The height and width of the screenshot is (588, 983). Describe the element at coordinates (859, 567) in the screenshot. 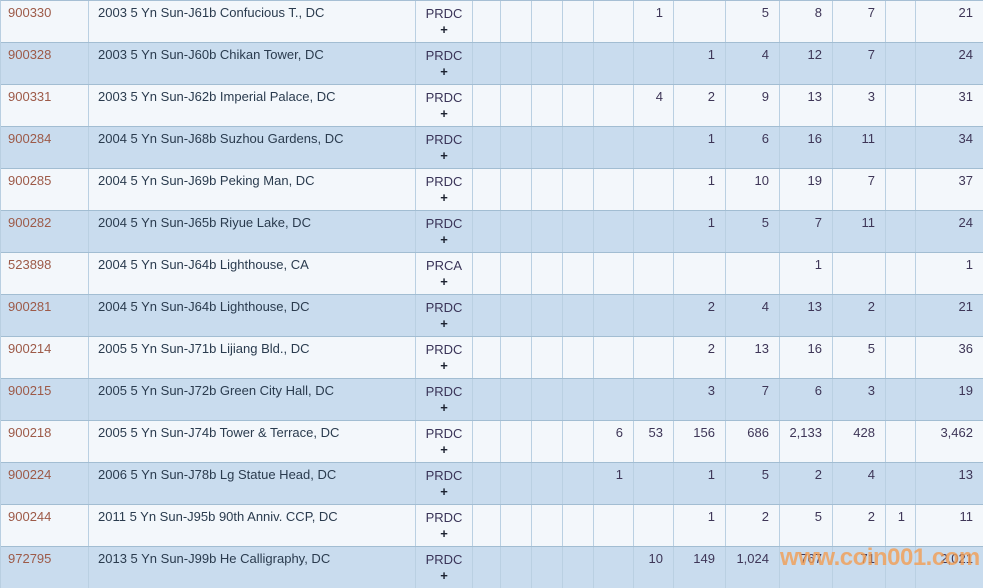

I see `count-cell: 71` at that location.